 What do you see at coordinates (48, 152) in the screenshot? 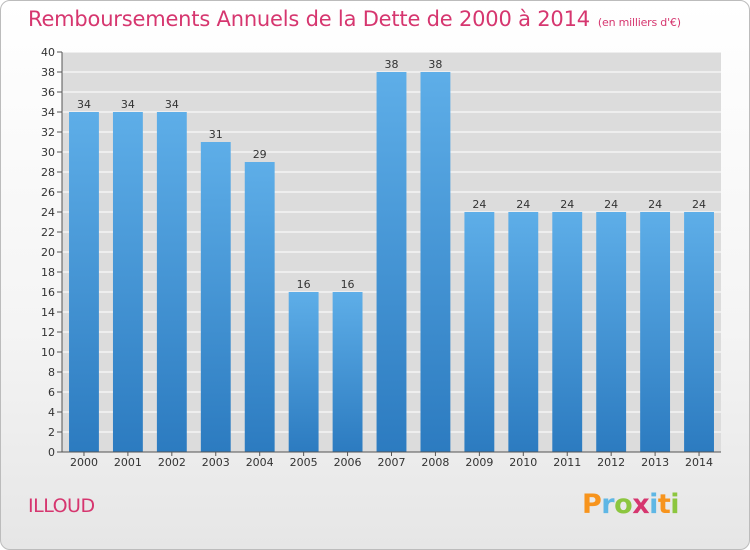
I see `y-tick-label: 30` at bounding box center [48, 152].